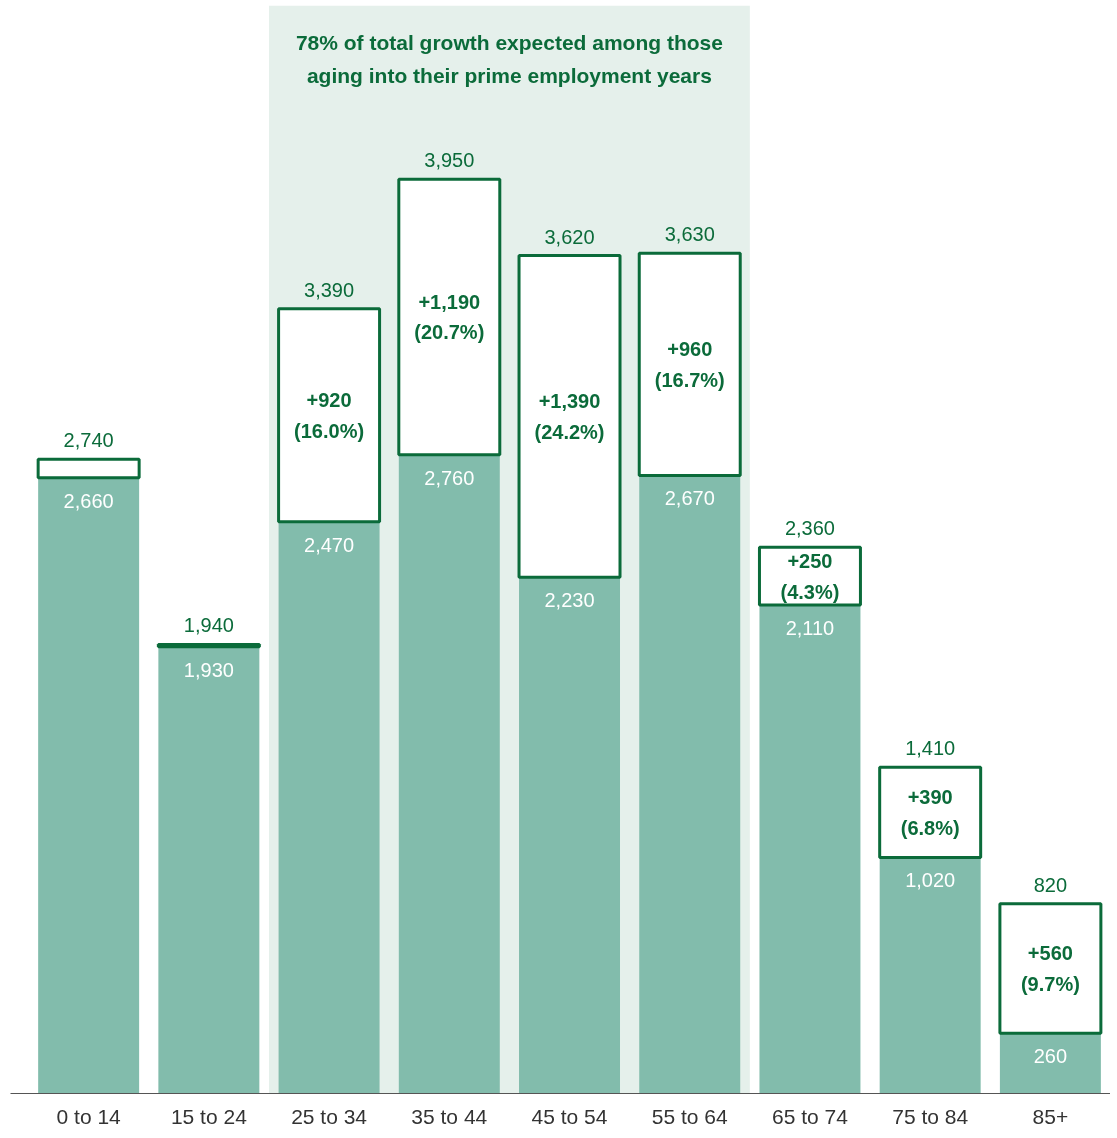  I want to click on data-label: +250 (4.3%), so click(810, 576).